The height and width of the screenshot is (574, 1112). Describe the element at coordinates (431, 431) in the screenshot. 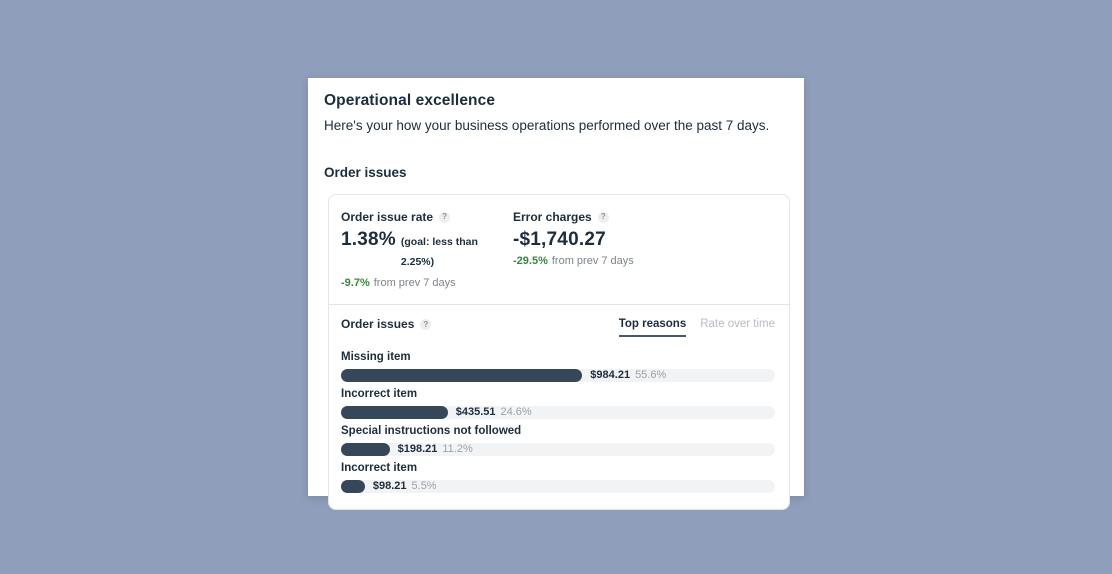

I see `bar-category-label: Special instructions not followed` at that location.